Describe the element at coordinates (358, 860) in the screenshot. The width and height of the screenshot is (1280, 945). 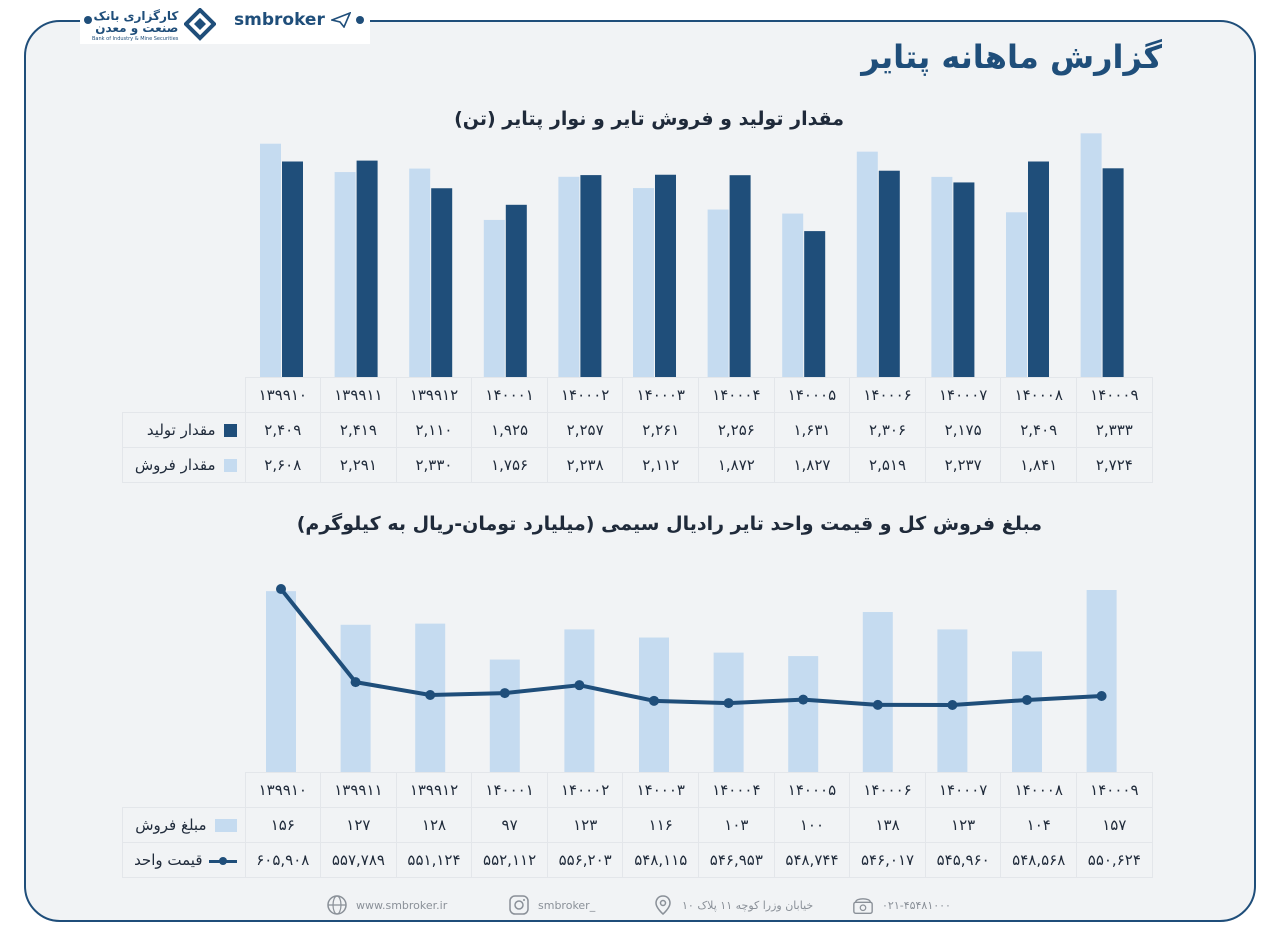
I see `chart2-value-label: ۵۵۷,۷۸۹` at that location.